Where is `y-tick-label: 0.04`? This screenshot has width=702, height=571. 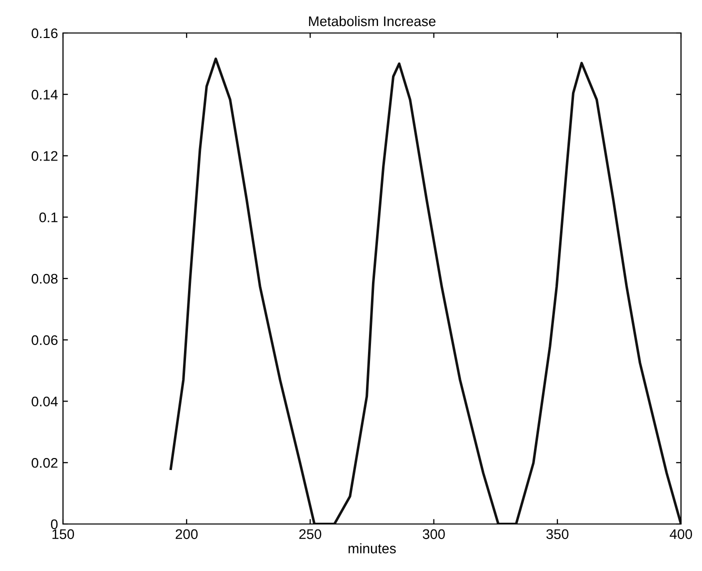
y-tick-label: 0.04 is located at coordinates (45, 401).